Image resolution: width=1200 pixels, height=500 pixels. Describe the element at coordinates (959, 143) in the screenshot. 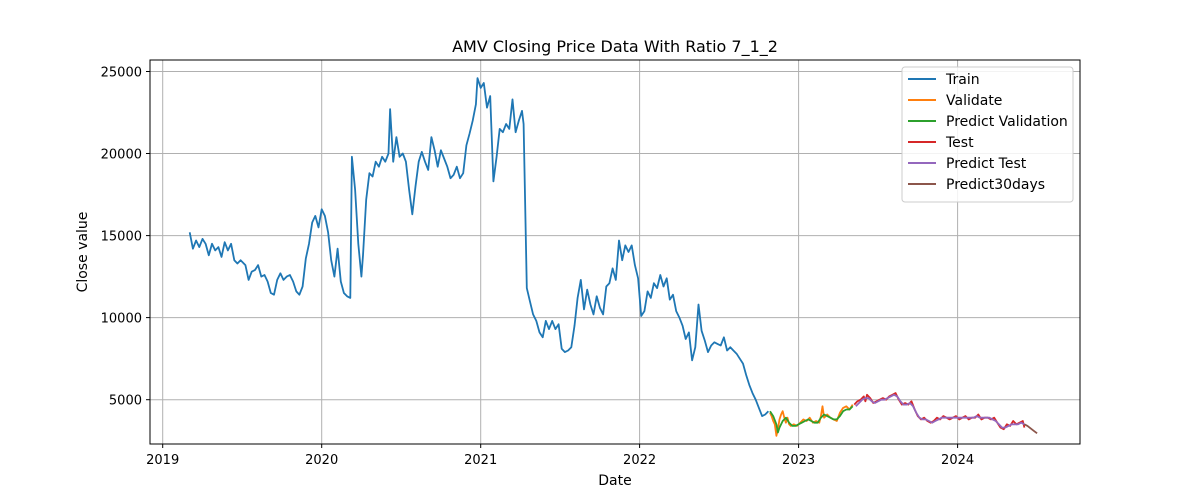

I see `legend-label-test: Test` at that location.